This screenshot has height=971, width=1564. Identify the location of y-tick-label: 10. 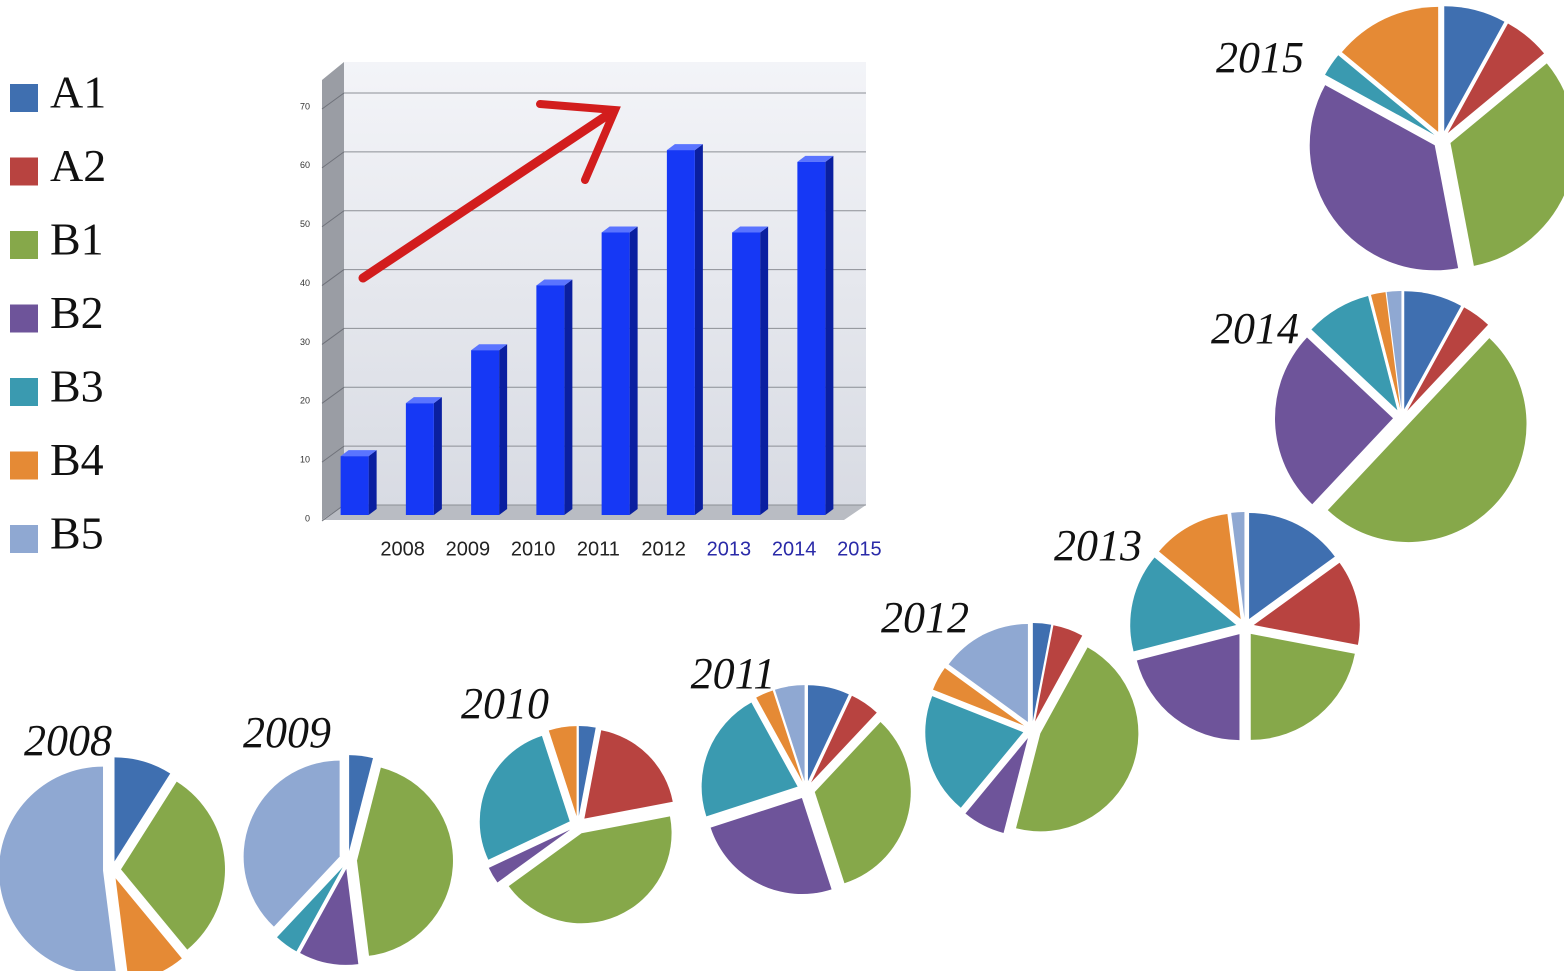
(305, 460).